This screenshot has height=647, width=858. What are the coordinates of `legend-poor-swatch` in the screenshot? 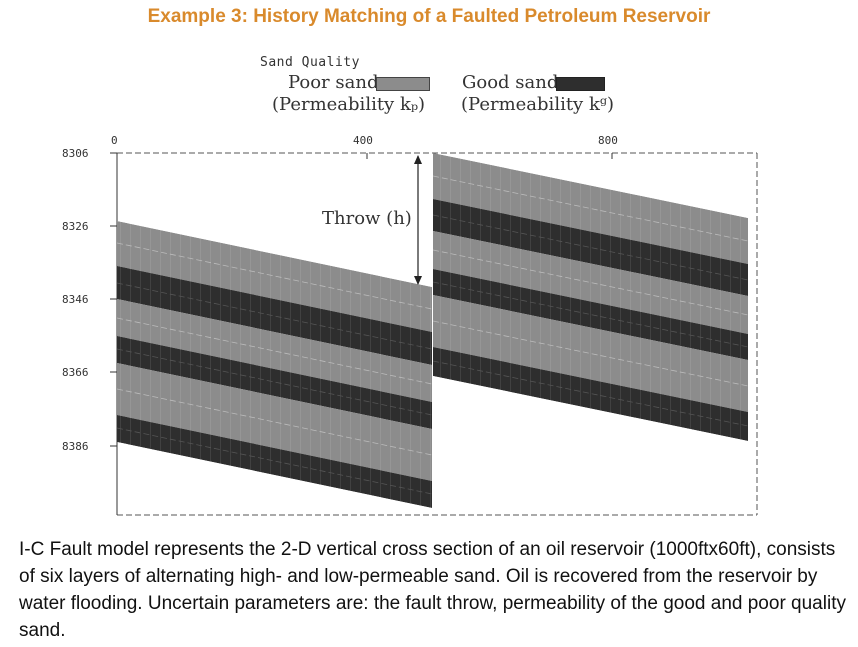 It's located at (403, 84).